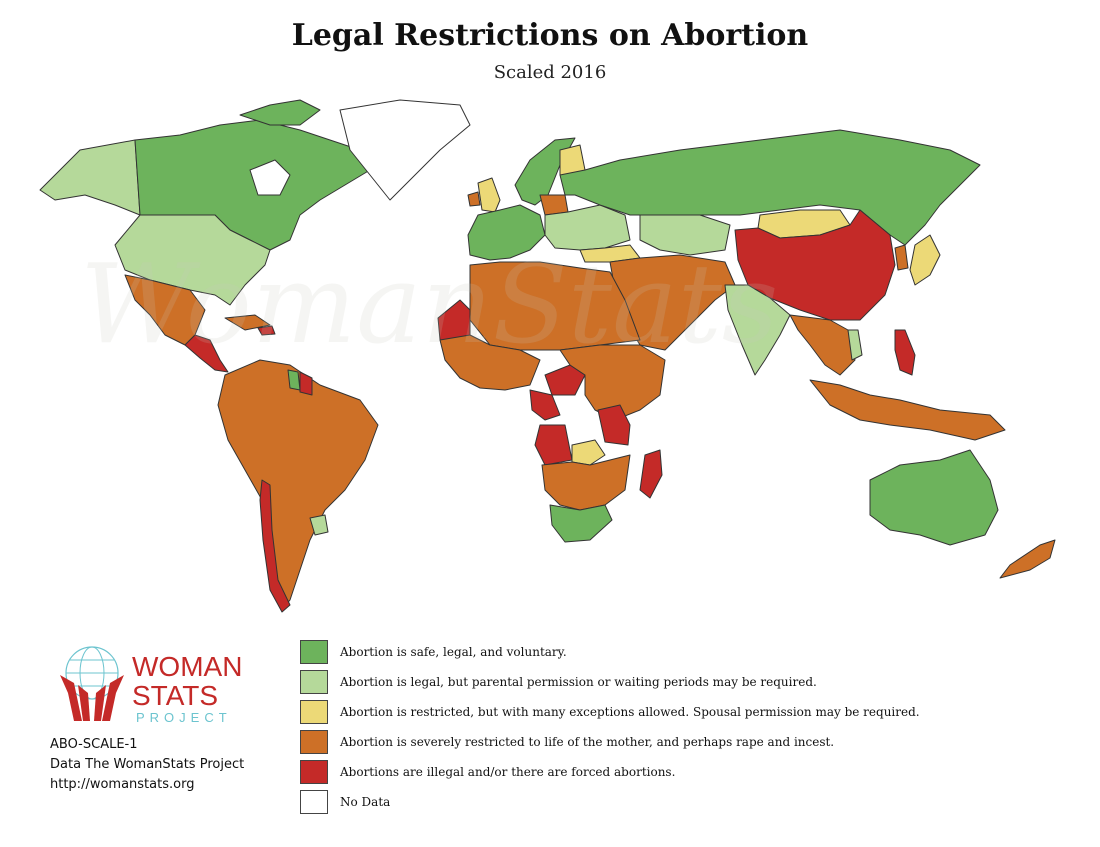 The width and height of the screenshot is (1100, 847). What do you see at coordinates (553, 445) in the screenshot?
I see `region-angola` at bounding box center [553, 445].